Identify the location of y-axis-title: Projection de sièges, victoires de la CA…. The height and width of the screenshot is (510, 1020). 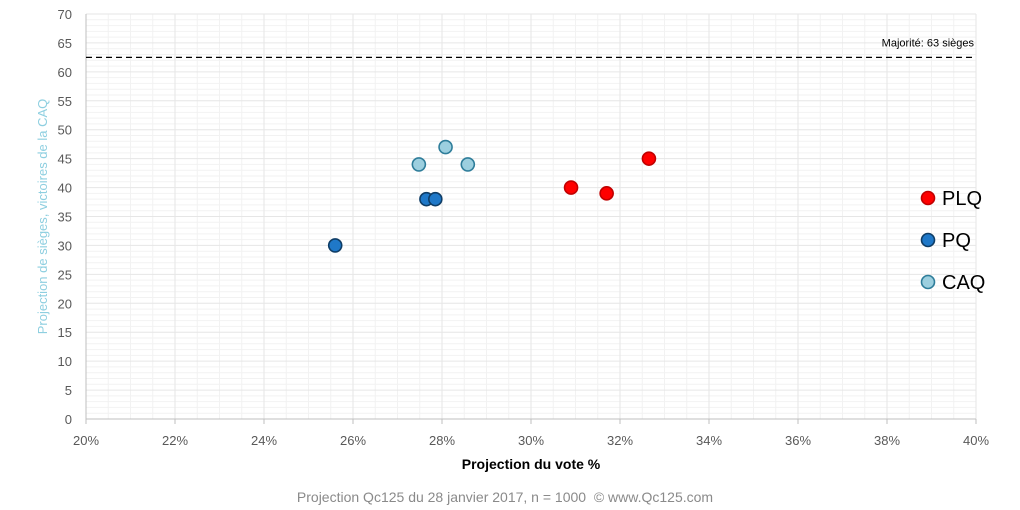
(42, 217).